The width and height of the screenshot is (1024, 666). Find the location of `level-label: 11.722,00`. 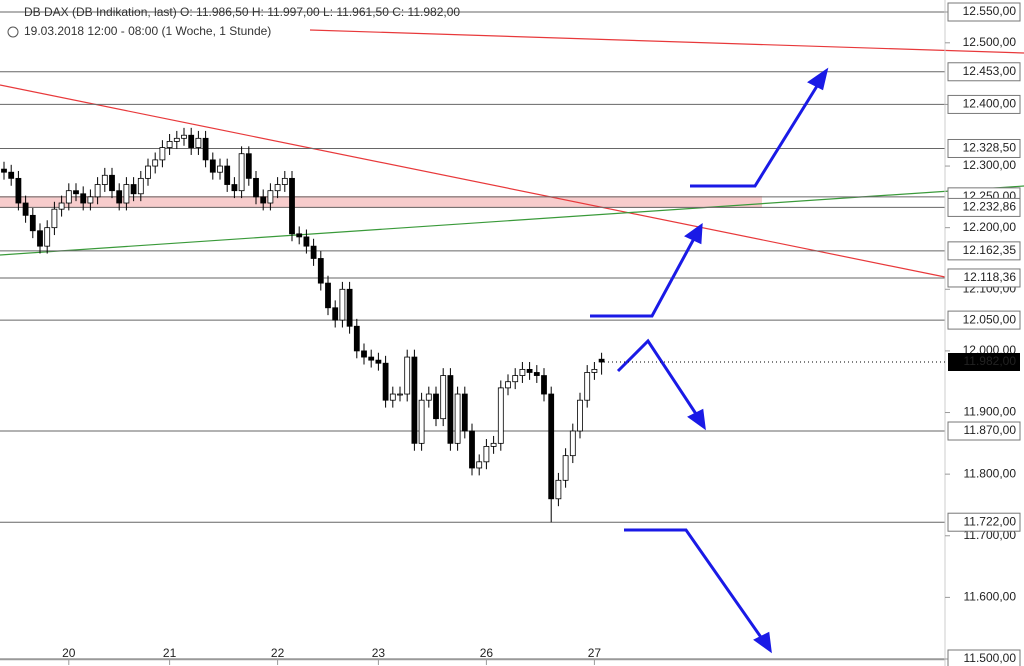

level-label: 11.722,00 is located at coordinates (990, 521).